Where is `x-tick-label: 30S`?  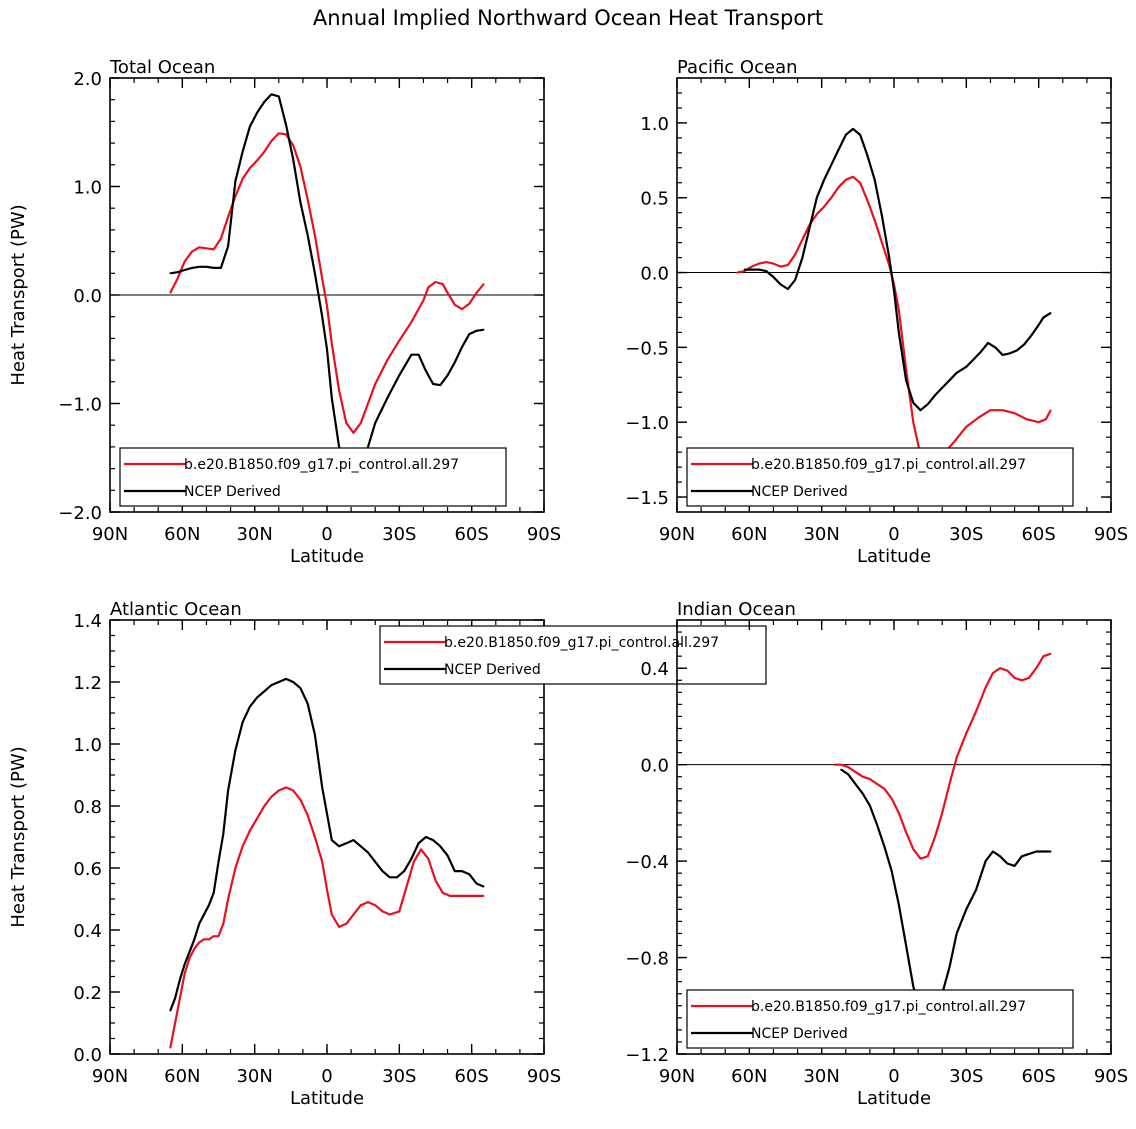 x-tick-label: 30S is located at coordinates (399, 1076).